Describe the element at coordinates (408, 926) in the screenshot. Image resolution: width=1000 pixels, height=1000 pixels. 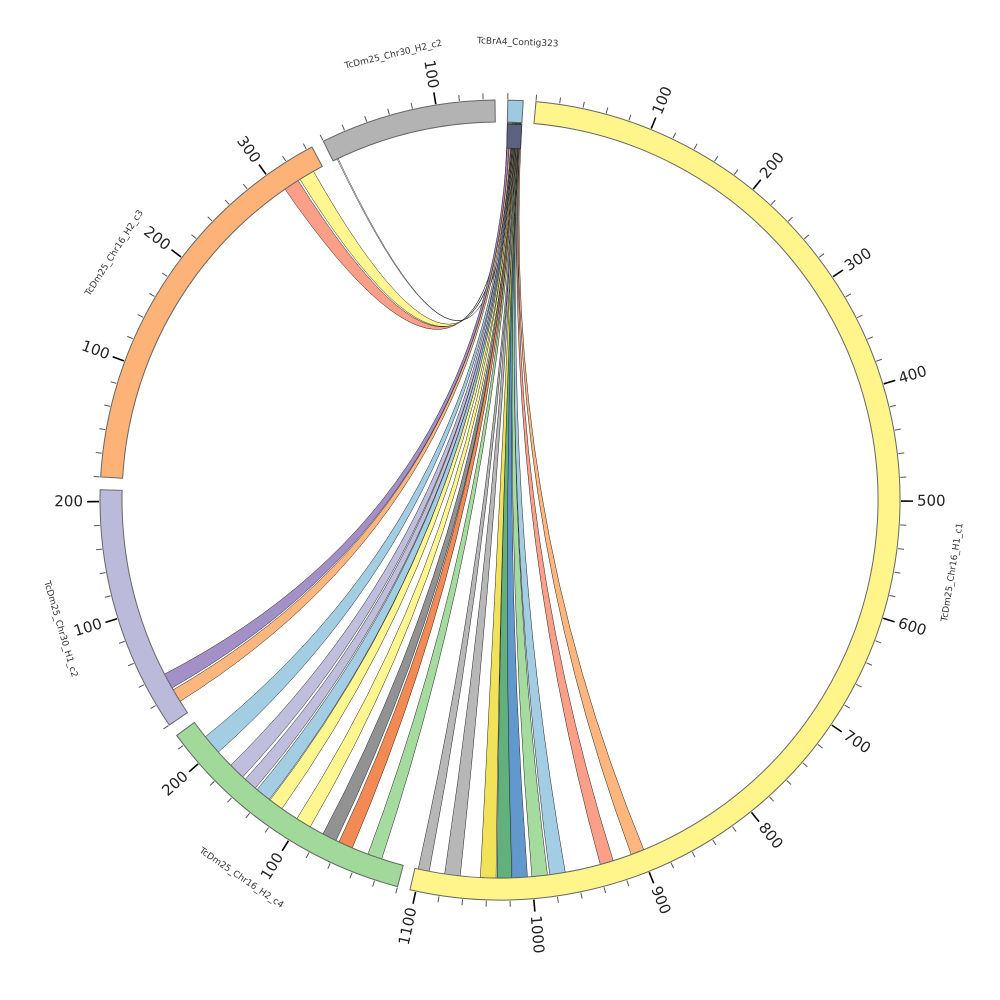
I see `tick-label: 1100` at that location.